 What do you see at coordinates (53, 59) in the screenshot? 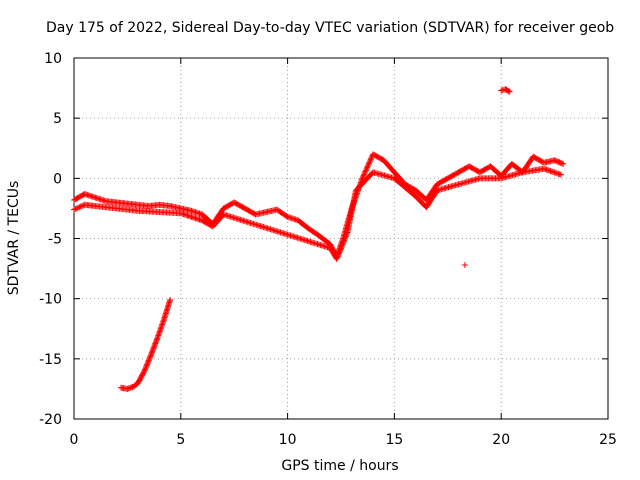
I see `y-tick-label: 10` at bounding box center [53, 59].